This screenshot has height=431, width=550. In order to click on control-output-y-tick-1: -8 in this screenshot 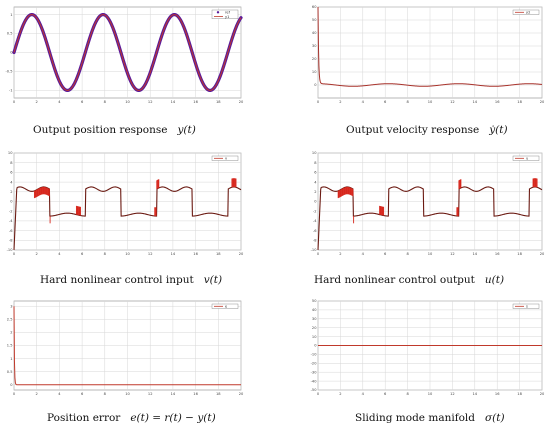, I will do `click(315, 241)`.